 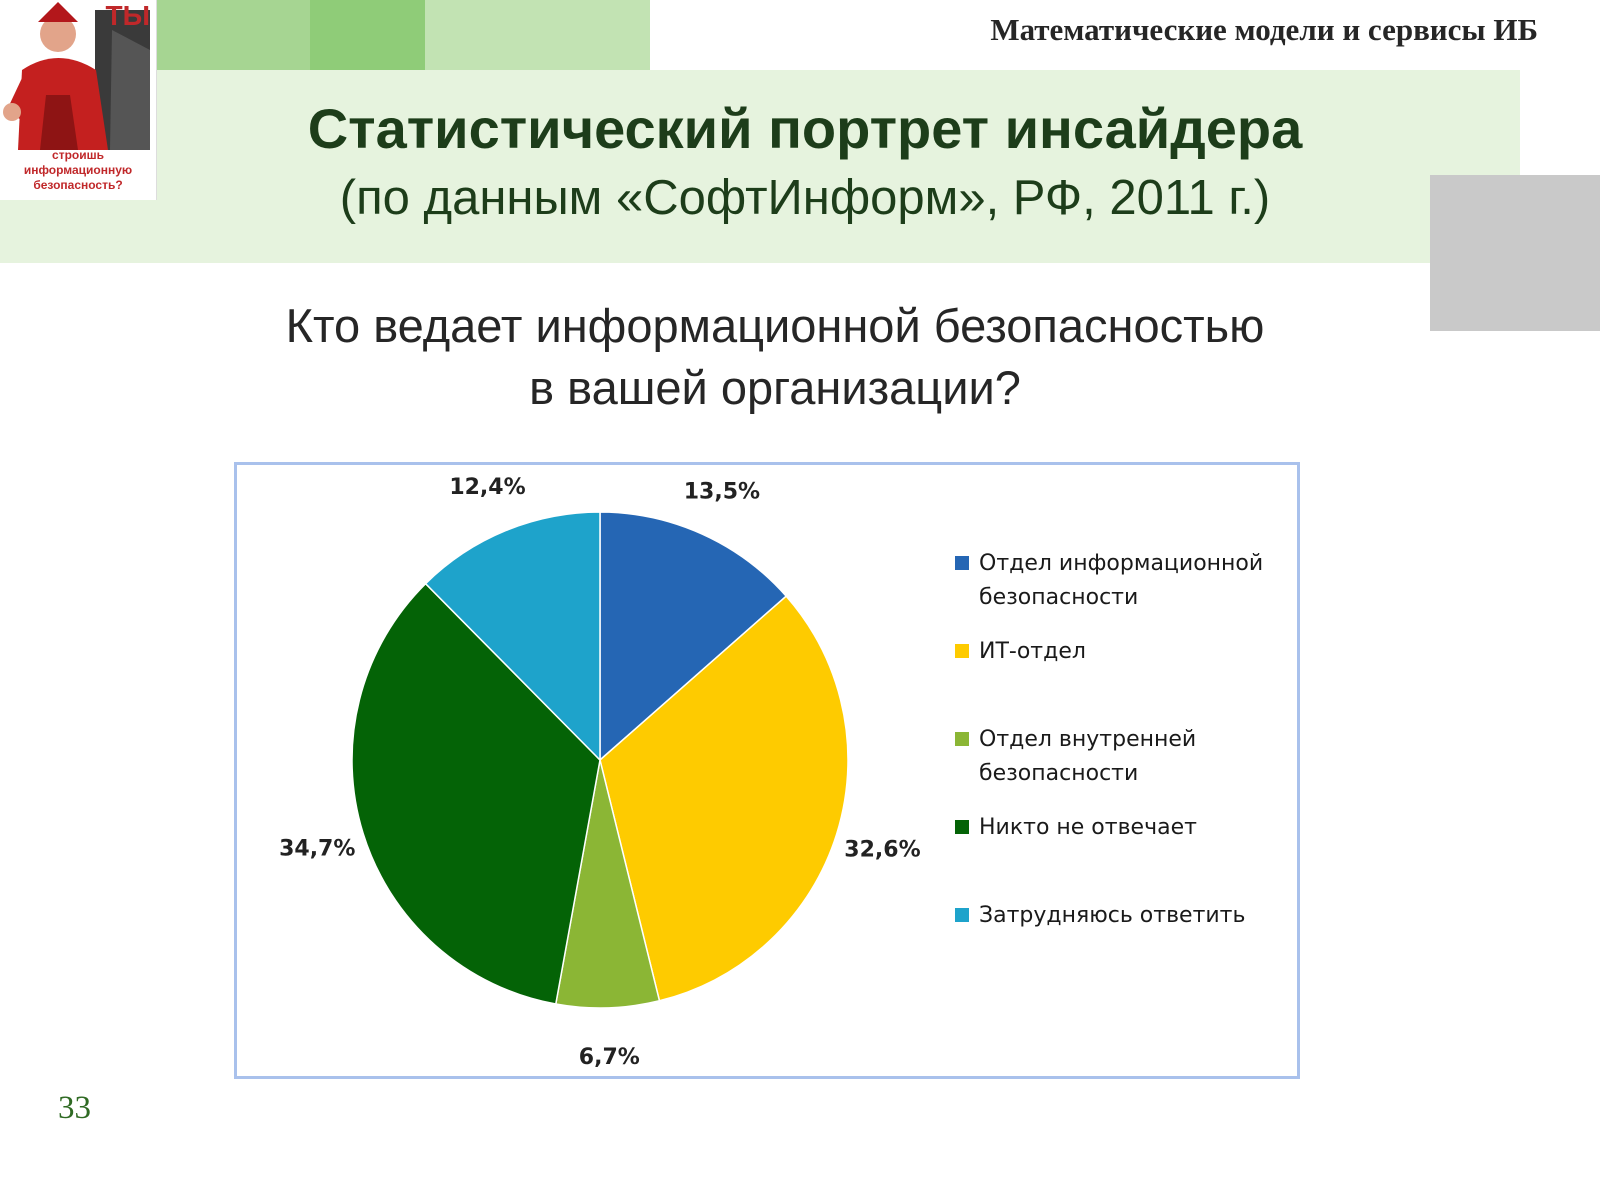 I want to click on legend-item: ИТ-отдел, so click(x=1020, y=652).